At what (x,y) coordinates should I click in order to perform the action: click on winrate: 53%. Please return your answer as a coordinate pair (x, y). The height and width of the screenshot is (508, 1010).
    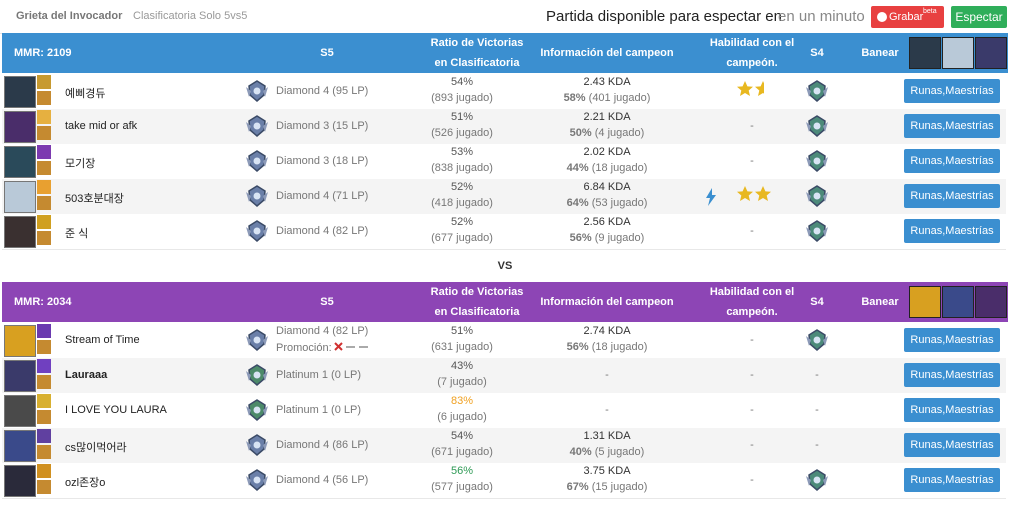
    Looking at the image, I should click on (462, 152).